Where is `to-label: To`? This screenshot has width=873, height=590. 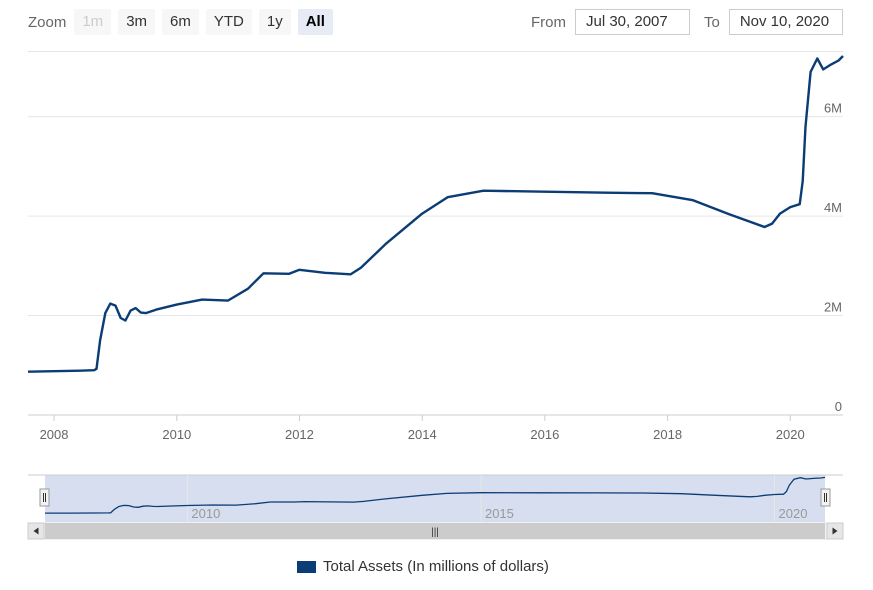 to-label: To is located at coordinates (712, 22).